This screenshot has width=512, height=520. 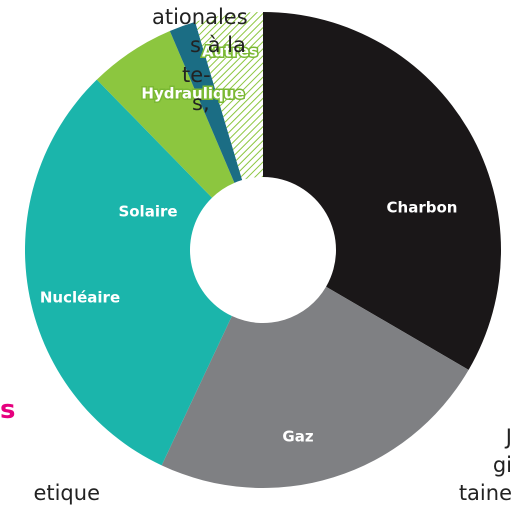 I want to click on slice-label: Charbon, so click(x=422, y=208).